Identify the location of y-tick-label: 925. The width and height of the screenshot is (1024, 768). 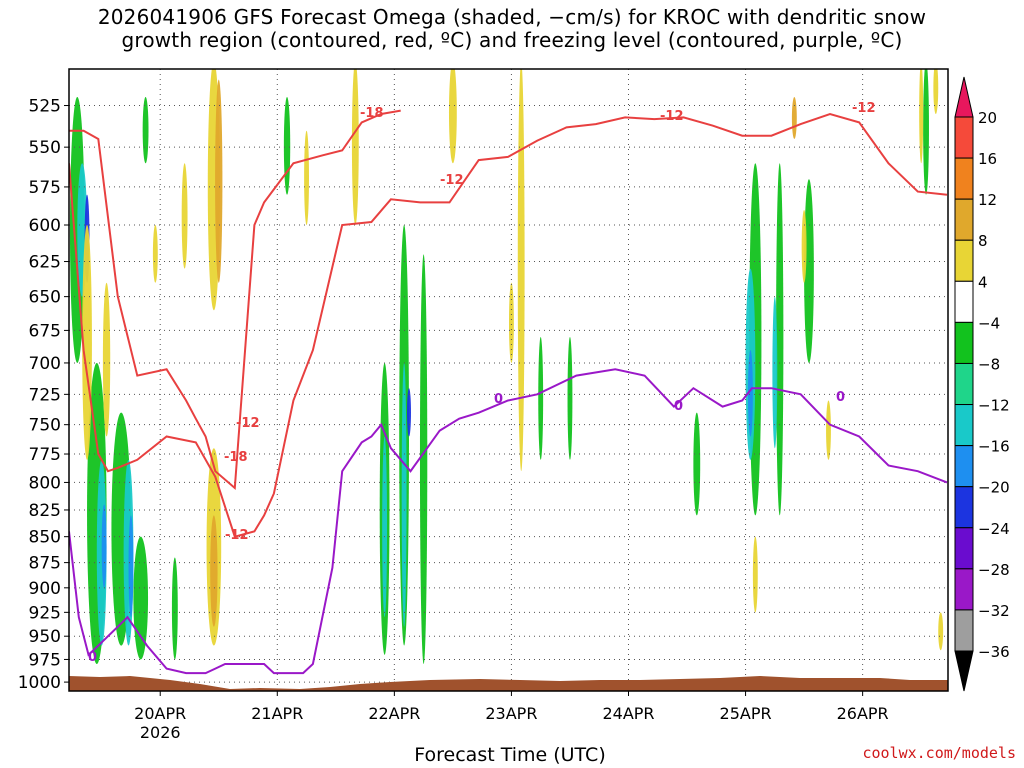
(45, 613).